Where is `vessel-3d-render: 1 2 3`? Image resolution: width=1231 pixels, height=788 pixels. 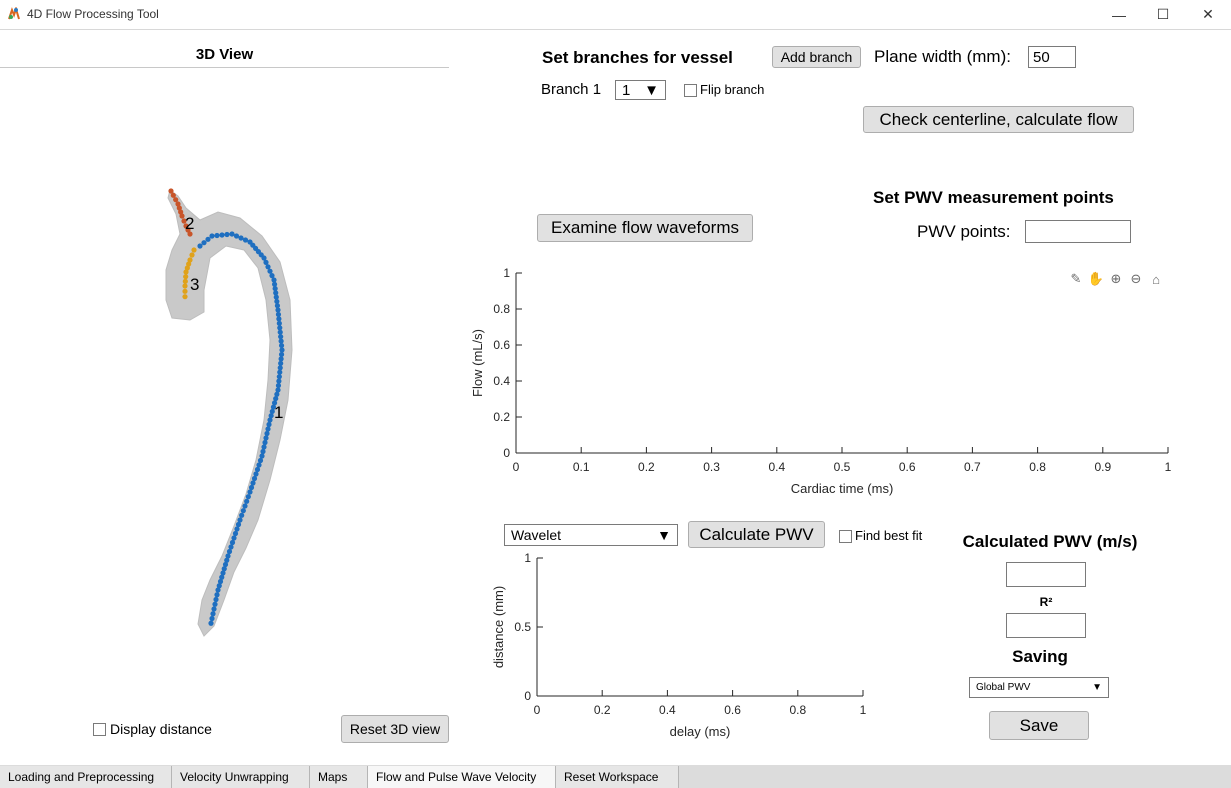
vessel-3d-render: 1 2 3 is located at coordinates (230, 415).